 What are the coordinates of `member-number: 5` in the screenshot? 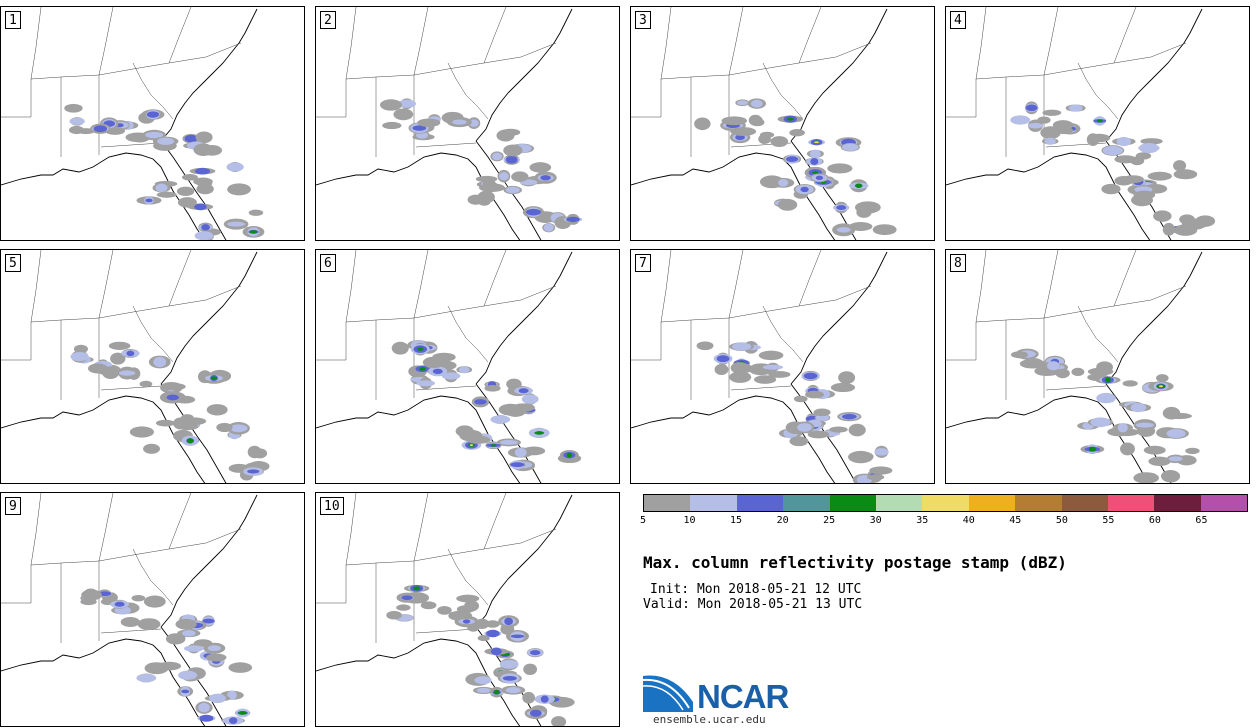 It's located at (13, 263).